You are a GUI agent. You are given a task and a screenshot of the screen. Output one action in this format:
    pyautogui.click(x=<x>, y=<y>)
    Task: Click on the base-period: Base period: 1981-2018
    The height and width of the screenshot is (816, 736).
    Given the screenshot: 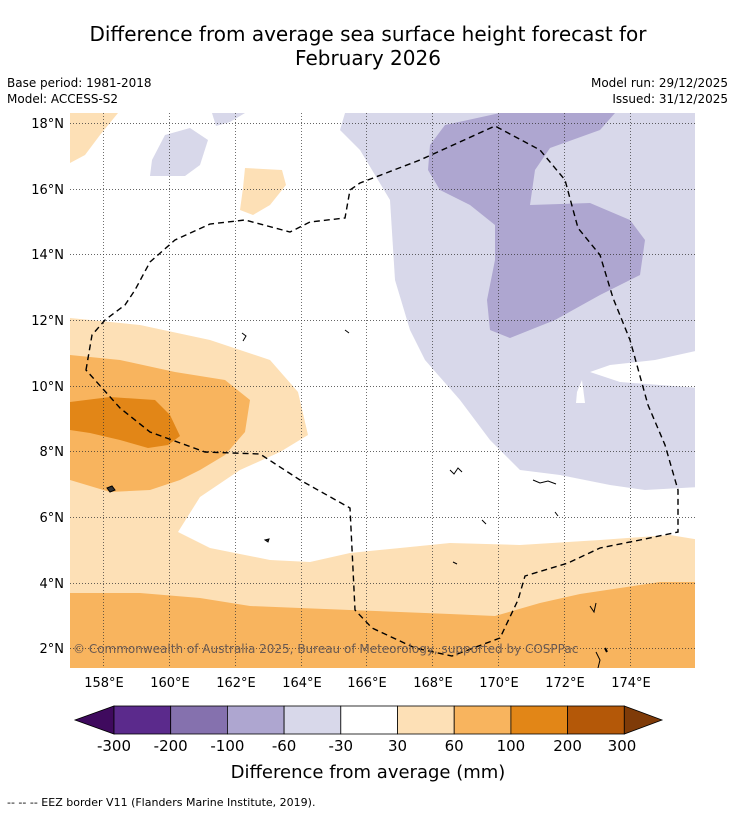 What is the action you would take?
    pyautogui.click(x=79, y=83)
    